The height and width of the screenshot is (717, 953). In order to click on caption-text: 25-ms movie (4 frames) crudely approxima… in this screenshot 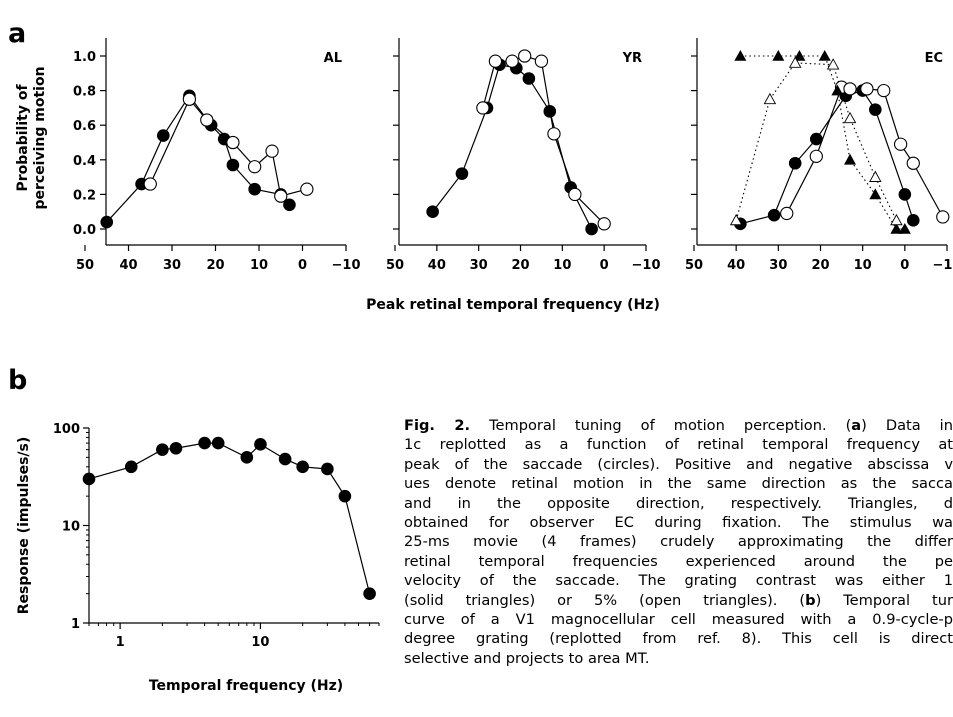, I will do `click(678, 542)`.